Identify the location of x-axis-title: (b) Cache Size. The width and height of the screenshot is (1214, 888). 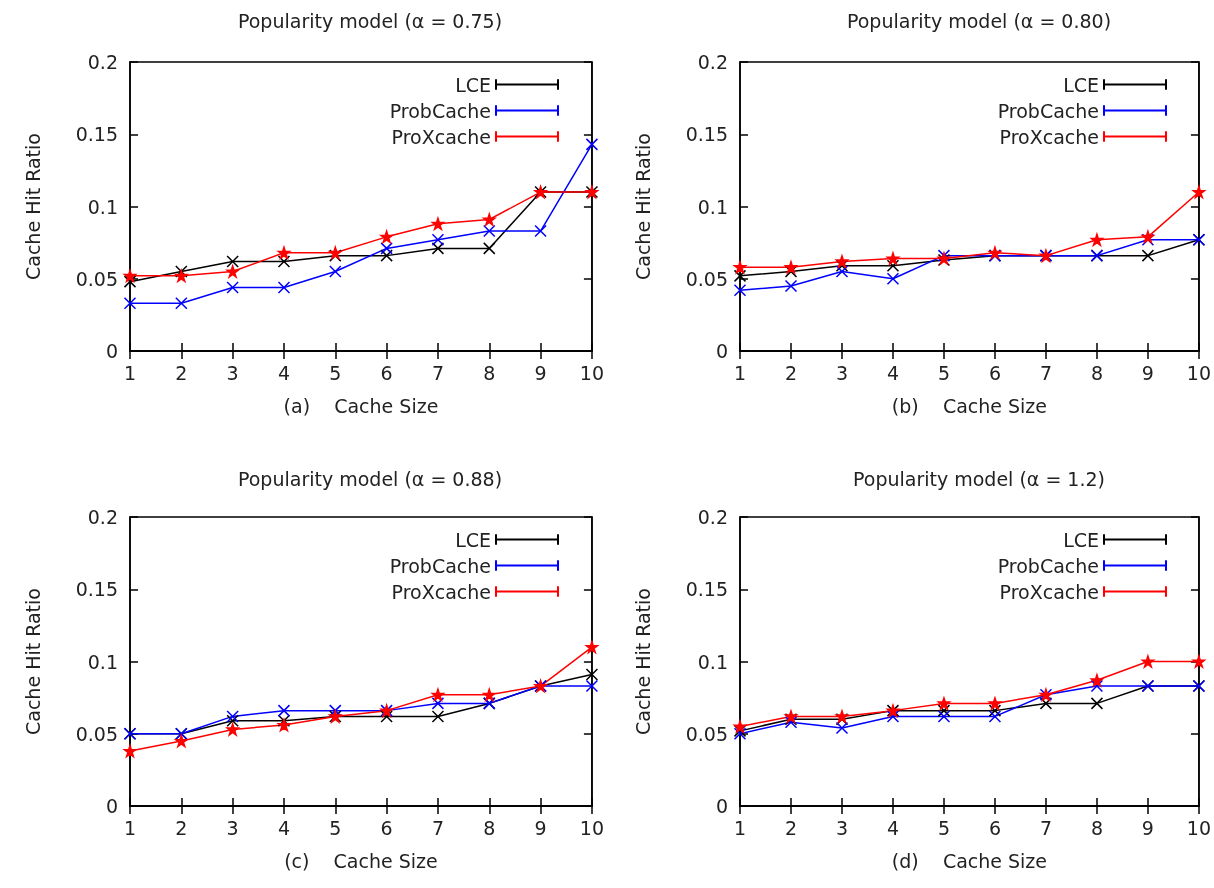
(969, 405).